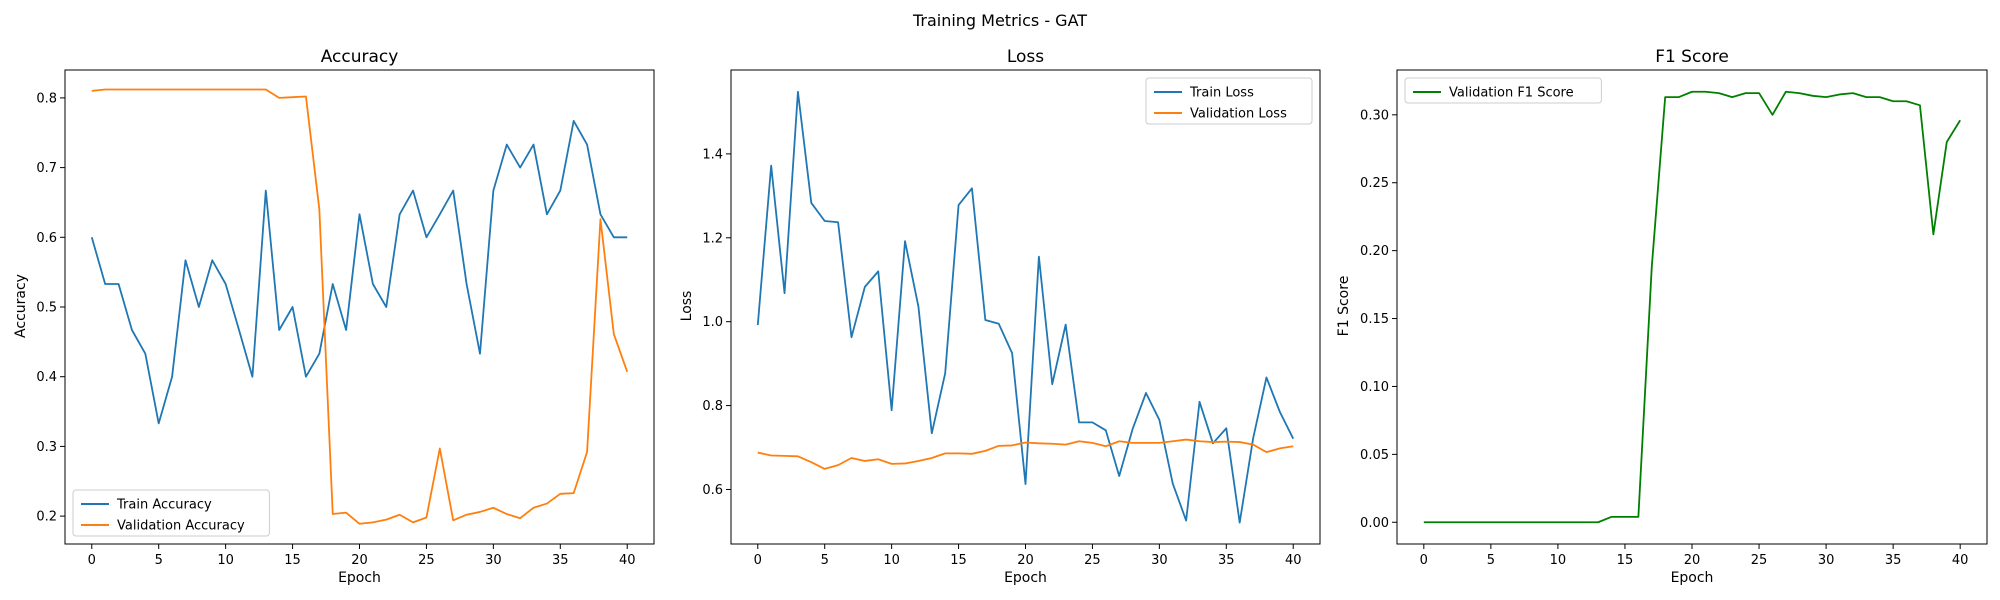 The width and height of the screenshot is (2000, 600). I want to click on accuracy-y-tick-label: 0.2, so click(46, 517).